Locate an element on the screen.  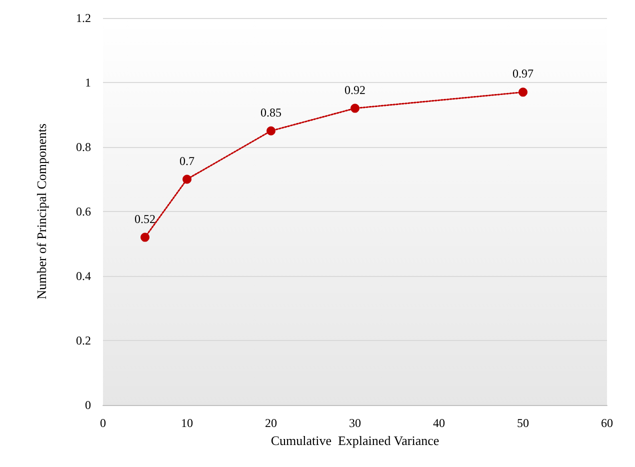
y-tick-label: 0.8 is located at coordinates (83, 147).